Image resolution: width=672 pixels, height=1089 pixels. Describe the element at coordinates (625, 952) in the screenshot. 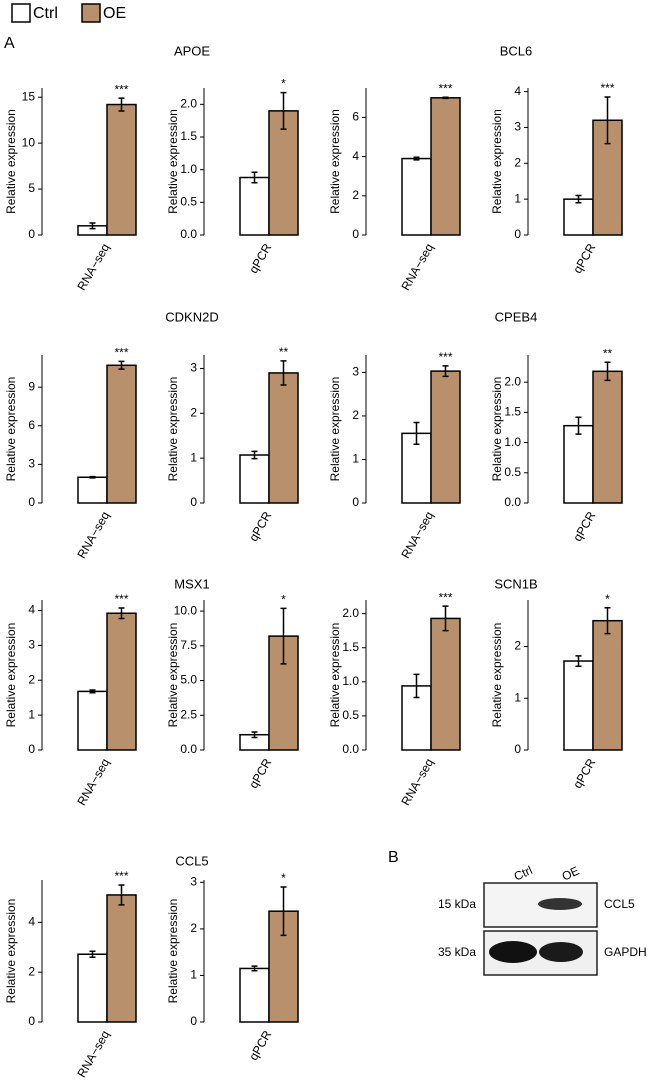

I see `protein-label: GAPDH` at that location.